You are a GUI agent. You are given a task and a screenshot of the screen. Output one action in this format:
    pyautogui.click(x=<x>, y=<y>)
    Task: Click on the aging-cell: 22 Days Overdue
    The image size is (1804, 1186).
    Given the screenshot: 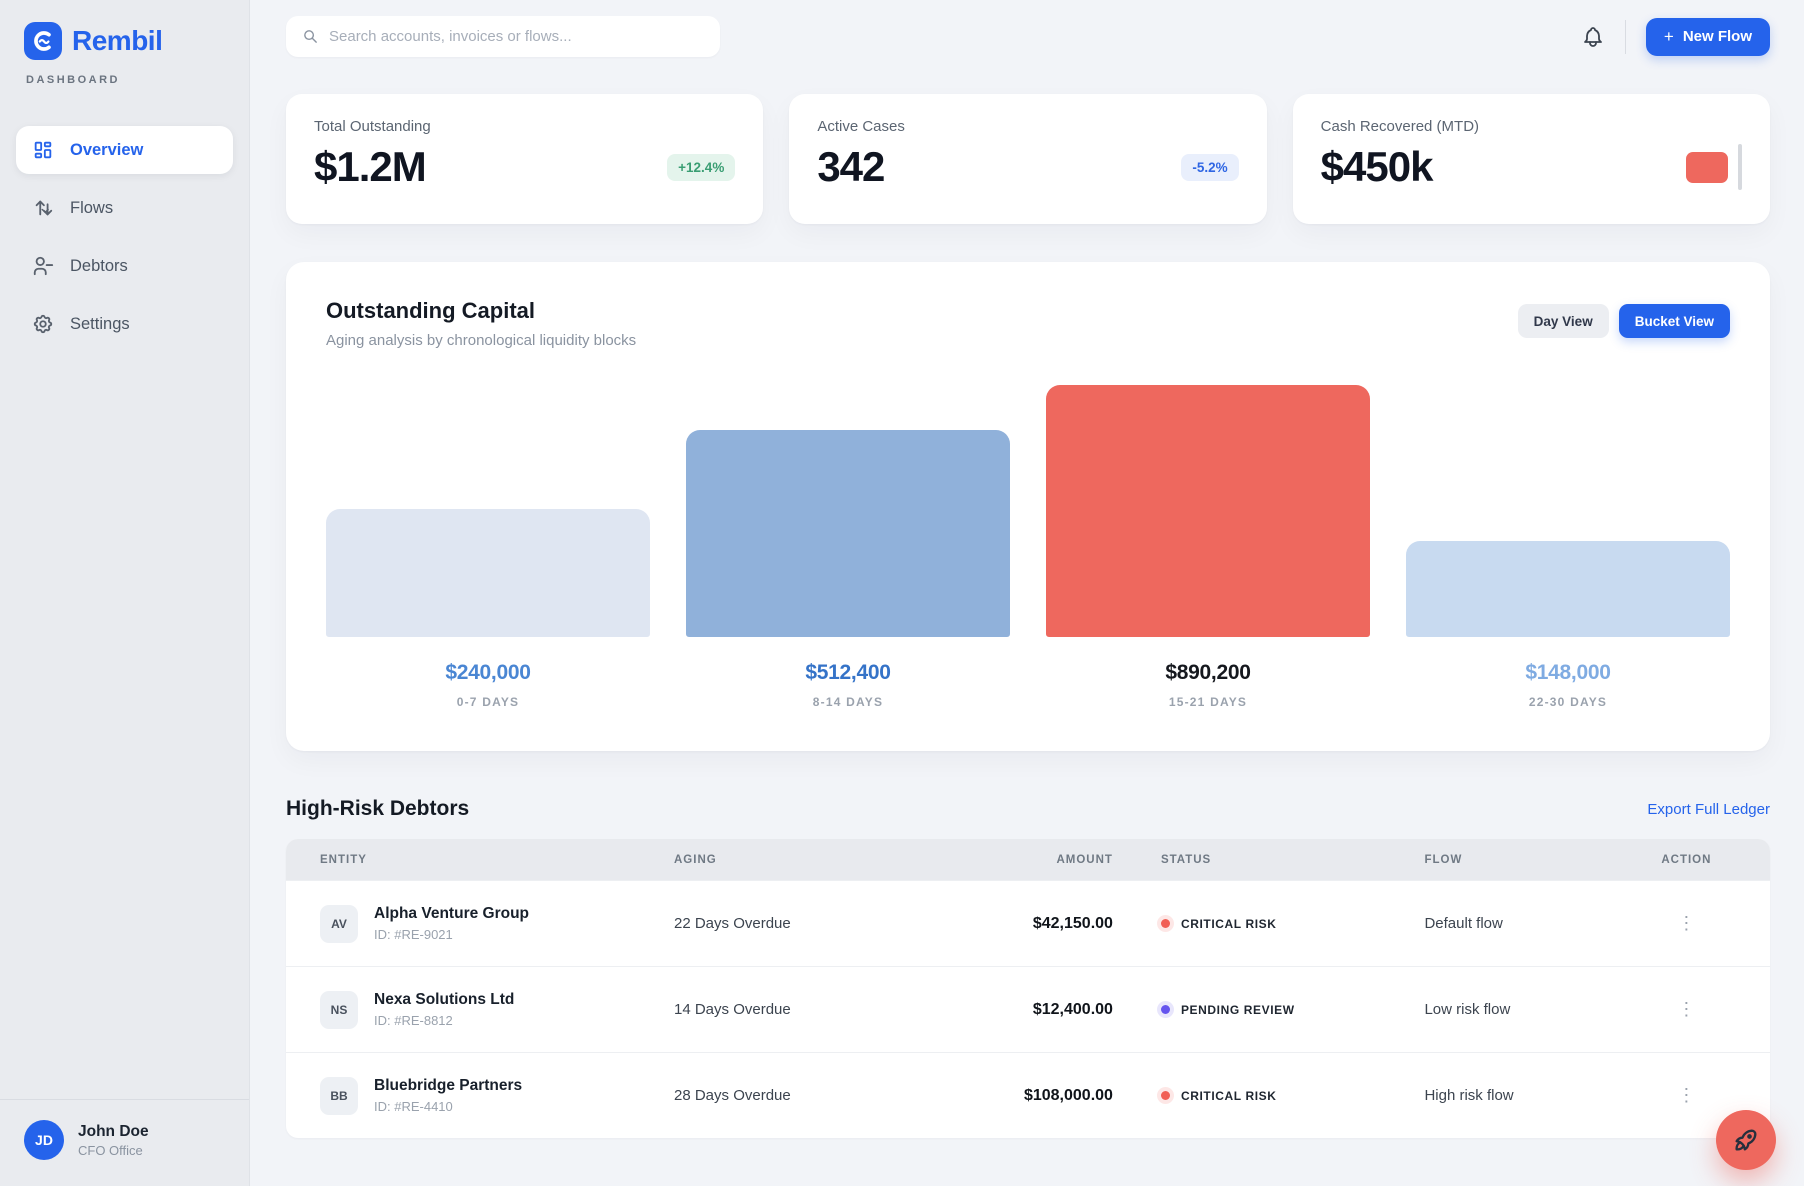 What is the action you would take?
    pyautogui.click(x=732, y=923)
    